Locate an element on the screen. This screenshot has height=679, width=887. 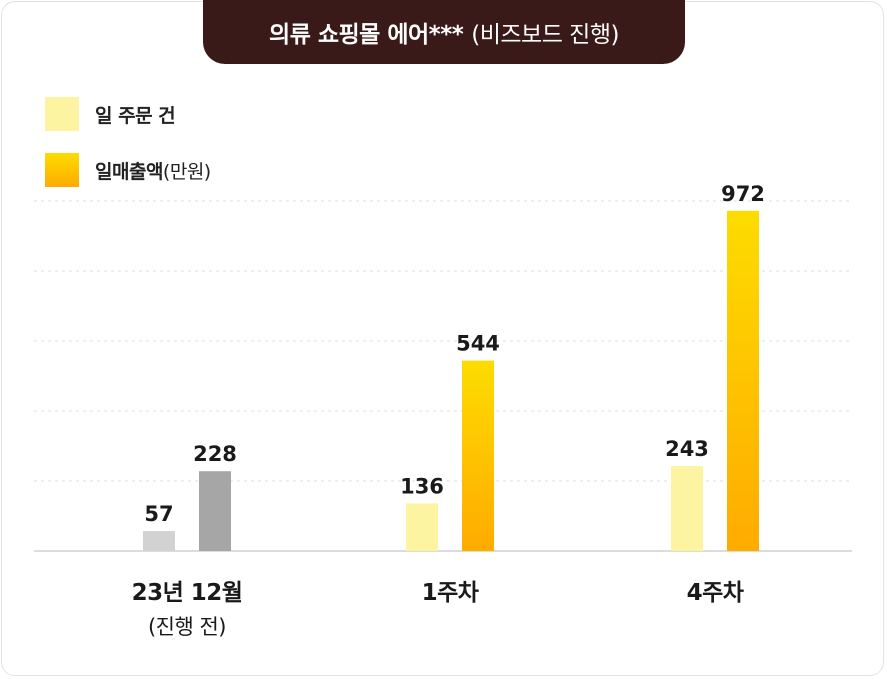
x-tick-label-main: 23년 12월 is located at coordinates (187, 593).